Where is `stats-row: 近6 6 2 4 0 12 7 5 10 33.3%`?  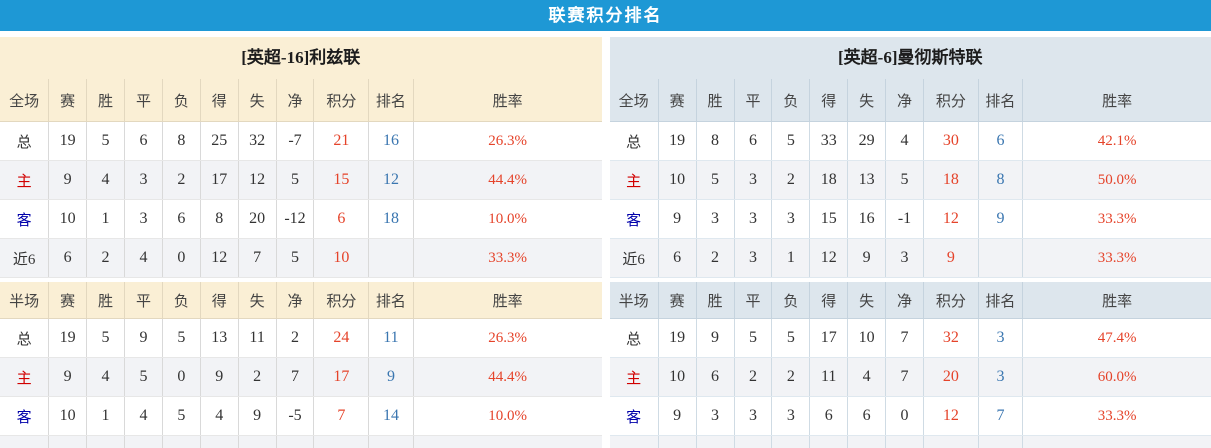
stats-row: 近6 6 2 4 0 12 7 5 10 33.3% is located at coordinates (301, 258).